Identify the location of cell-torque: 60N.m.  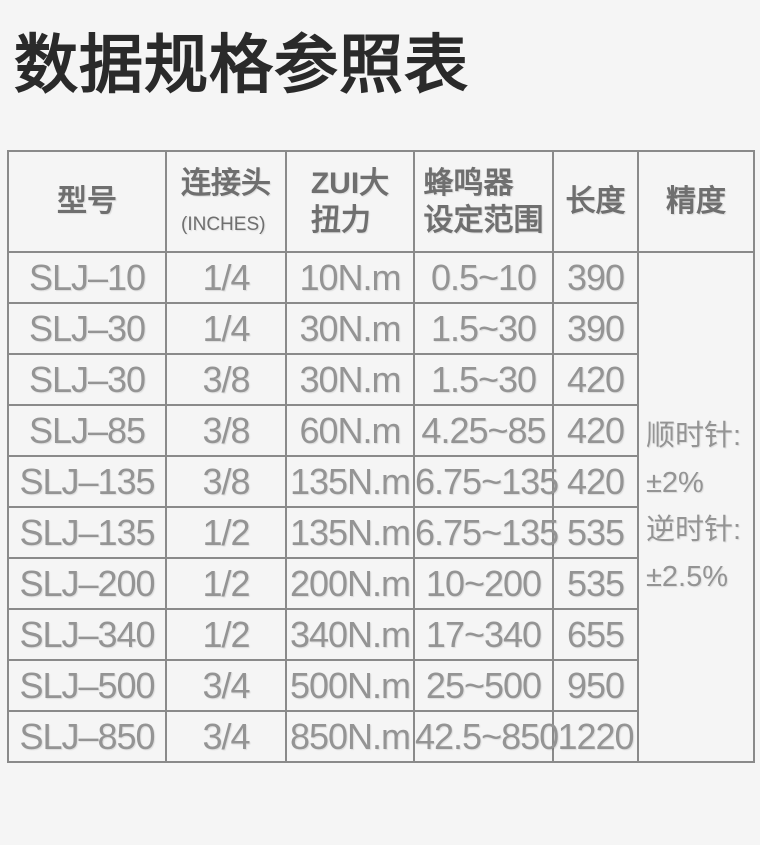
(350, 431).